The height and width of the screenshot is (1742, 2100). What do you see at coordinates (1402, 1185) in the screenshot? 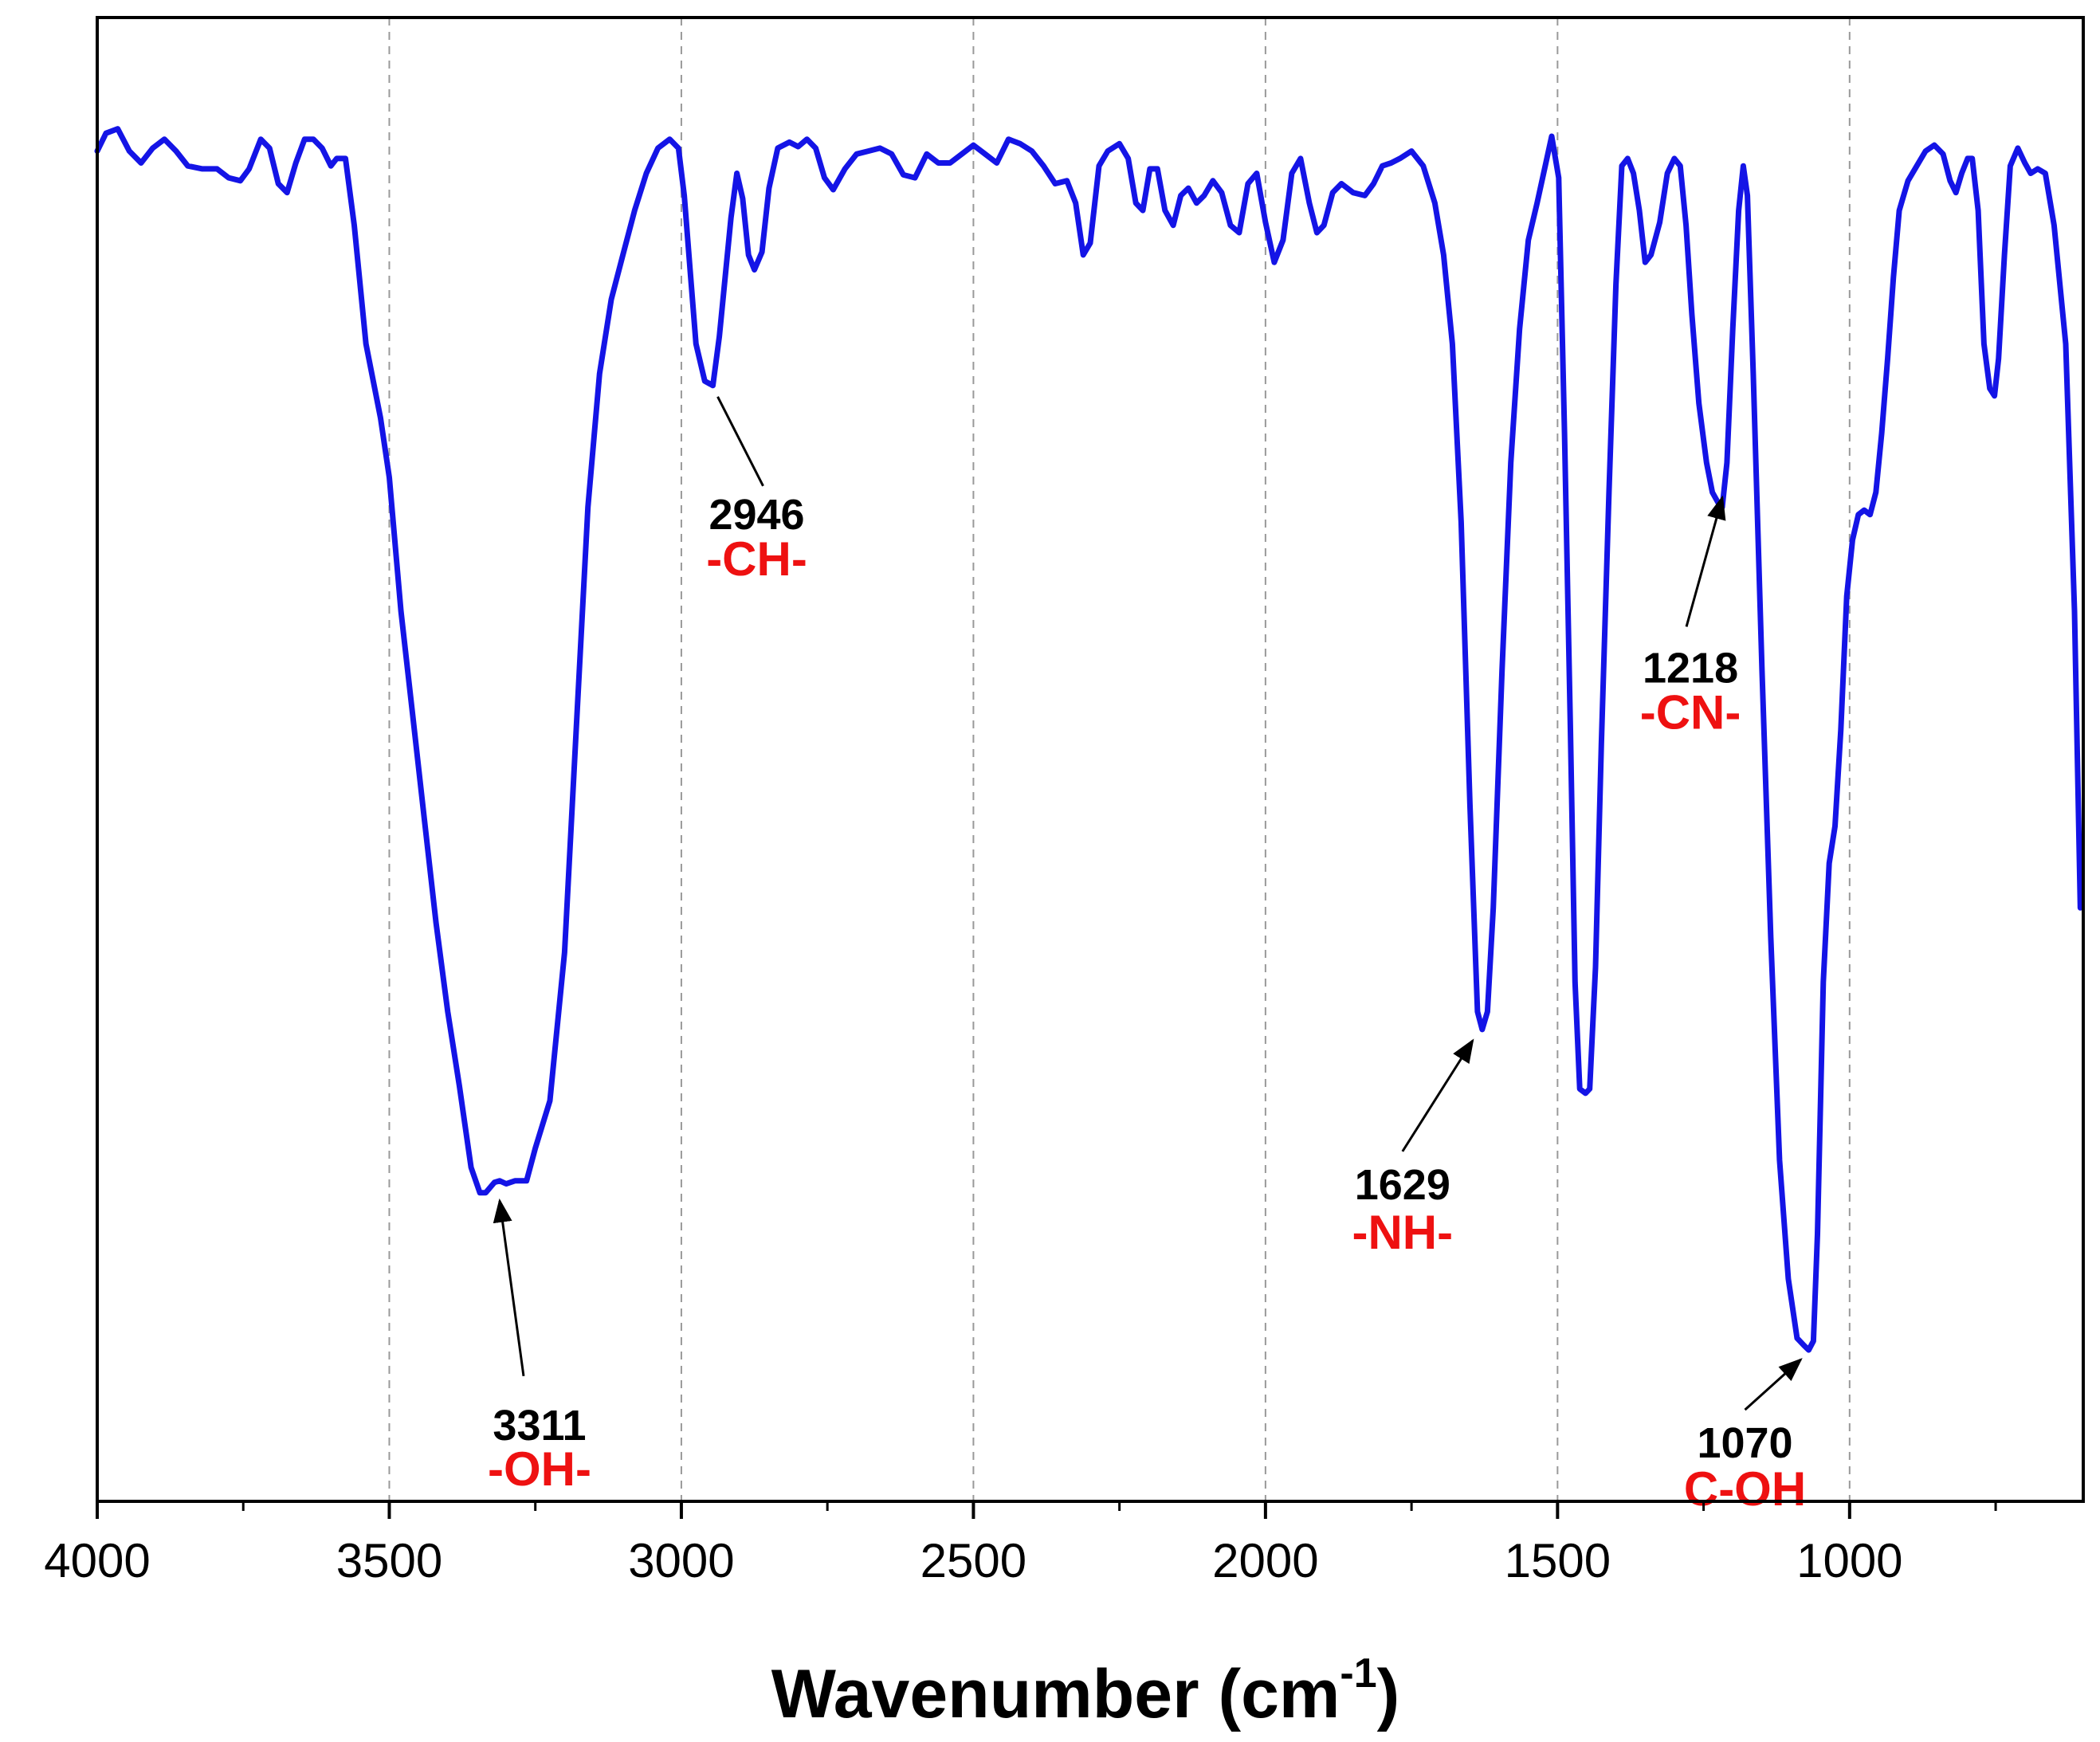
I see `peak-label-1629: 1629` at bounding box center [1402, 1185].